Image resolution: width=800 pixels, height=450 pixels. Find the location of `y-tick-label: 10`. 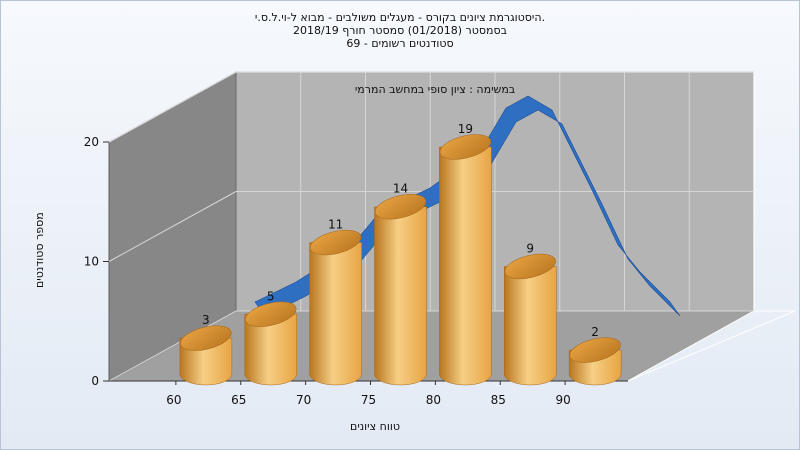

y-tick-label: 10 is located at coordinates (91, 262).